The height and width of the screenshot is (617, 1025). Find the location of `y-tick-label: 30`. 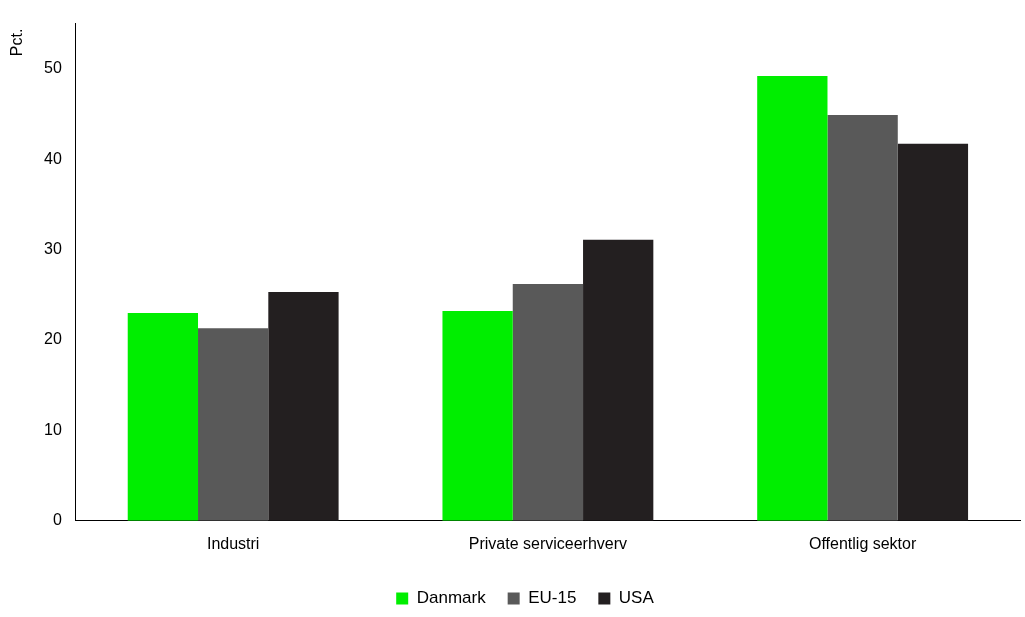

y-tick-label: 30 is located at coordinates (53, 249).